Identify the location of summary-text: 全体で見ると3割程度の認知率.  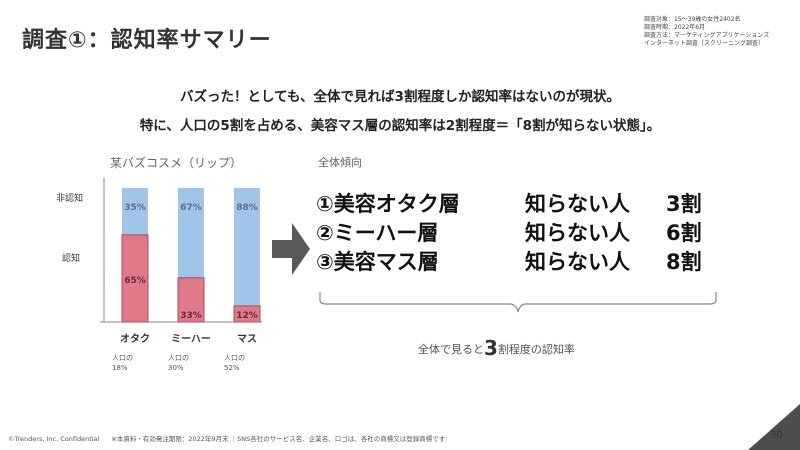
(496, 348).